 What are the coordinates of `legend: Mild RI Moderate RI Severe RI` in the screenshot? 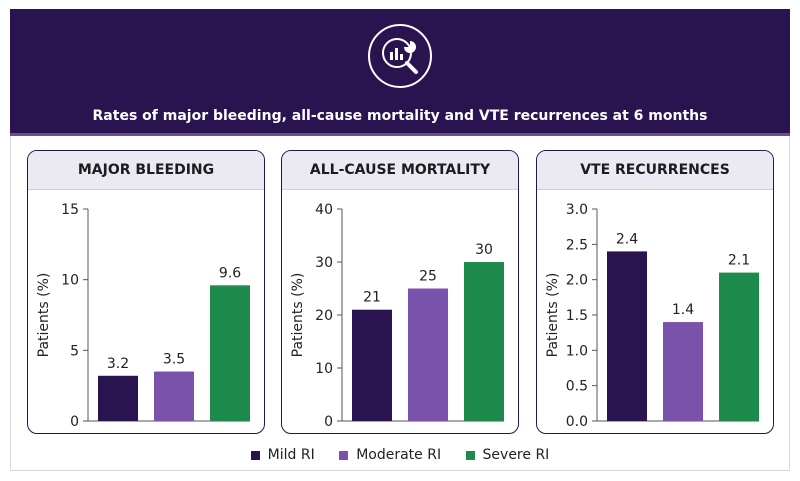 It's located at (400, 455).